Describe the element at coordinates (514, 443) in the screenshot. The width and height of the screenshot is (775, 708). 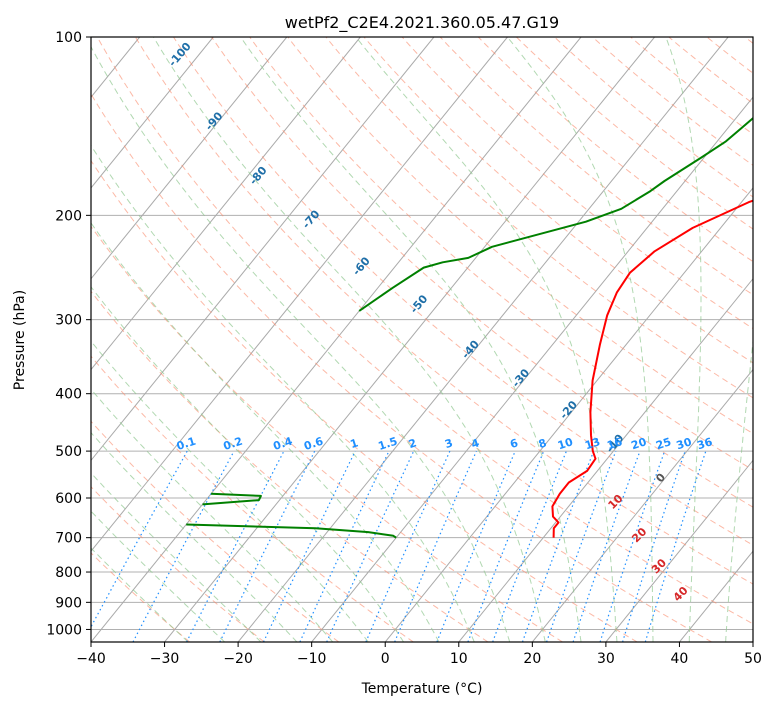
I see `mixing-ratio-label: 6` at that location.